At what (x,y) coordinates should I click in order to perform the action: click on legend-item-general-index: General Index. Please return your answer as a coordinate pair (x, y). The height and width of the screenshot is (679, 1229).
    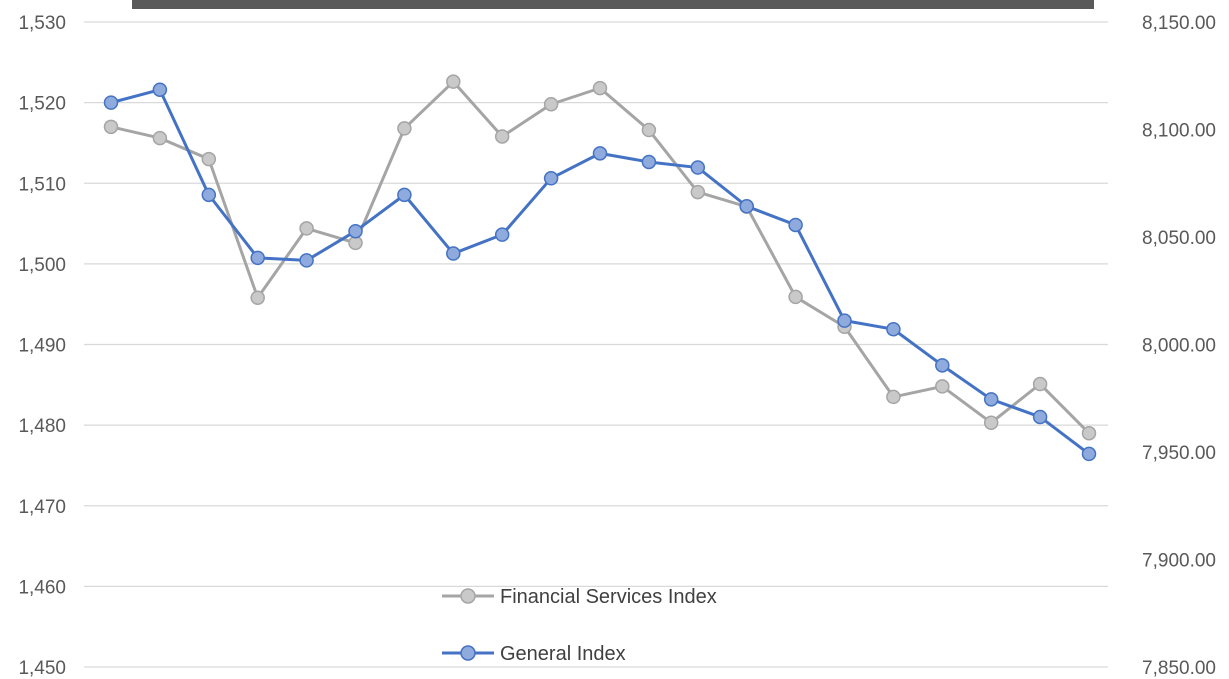
    Looking at the image, I should click on (534, 654).